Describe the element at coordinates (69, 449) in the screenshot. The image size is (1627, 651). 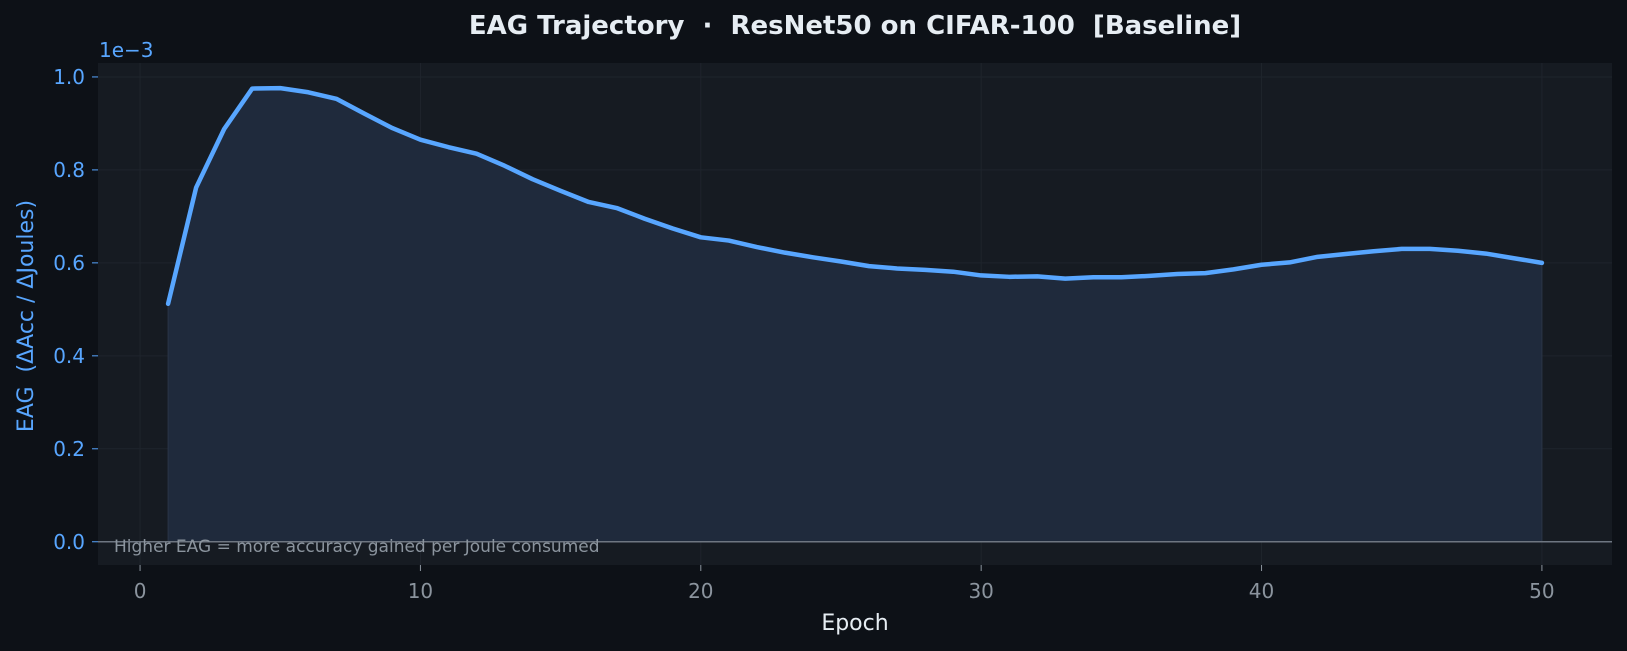
I see `y-tick-label: 0.2` at that location.